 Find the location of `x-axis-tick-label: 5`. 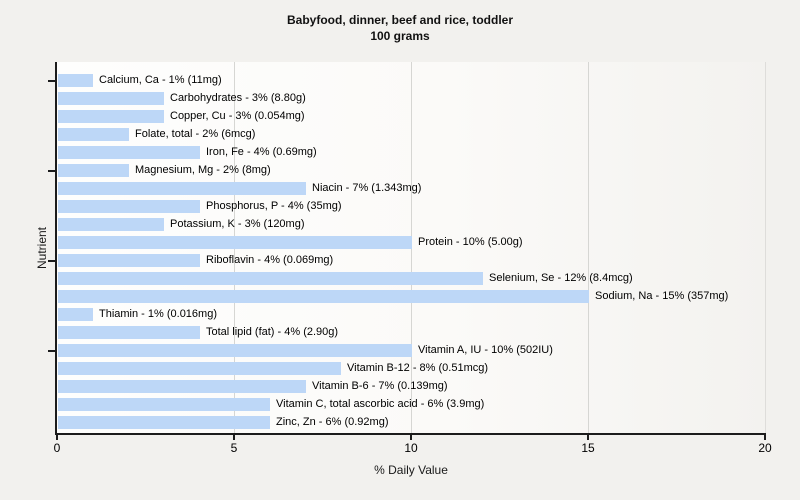

x-axis-tick-label: 5 is located at coordinates (234, 448).